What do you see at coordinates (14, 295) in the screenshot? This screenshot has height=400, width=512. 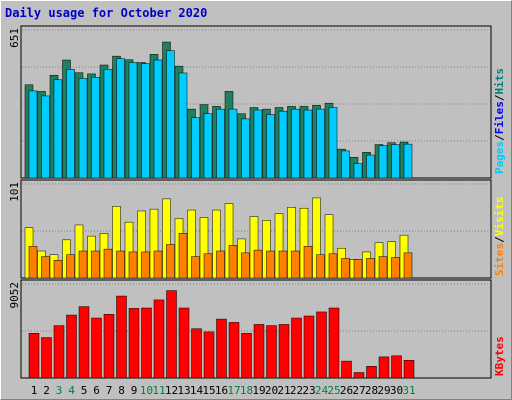 I see `y-max-label-kbytes: 9052` at bounding box center [14, 295].